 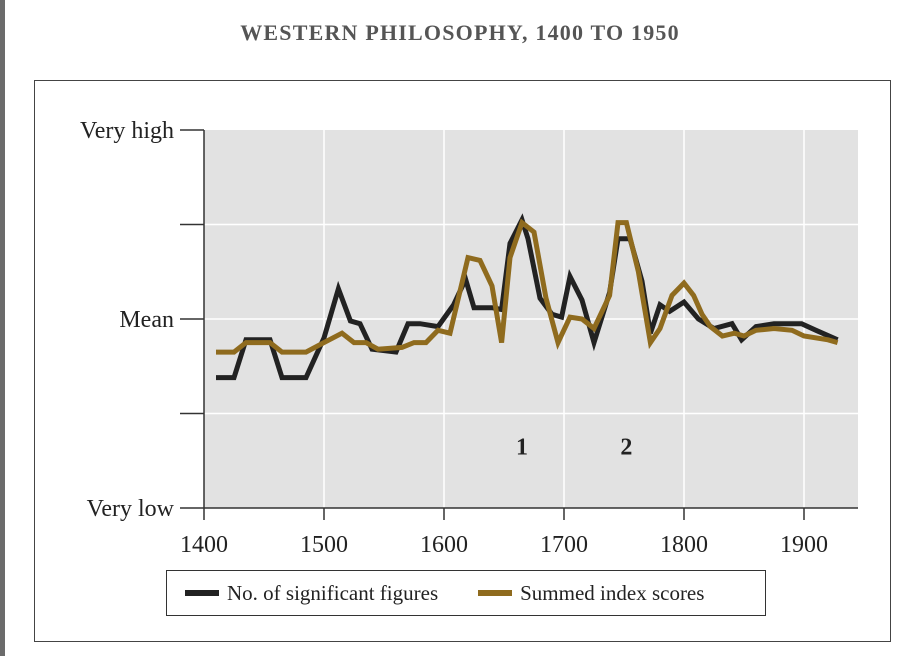 What do you see at coordinates (564, 545) in the screenshot?
I see `x-tick-label: 1700` at bounding box center [564, 545].